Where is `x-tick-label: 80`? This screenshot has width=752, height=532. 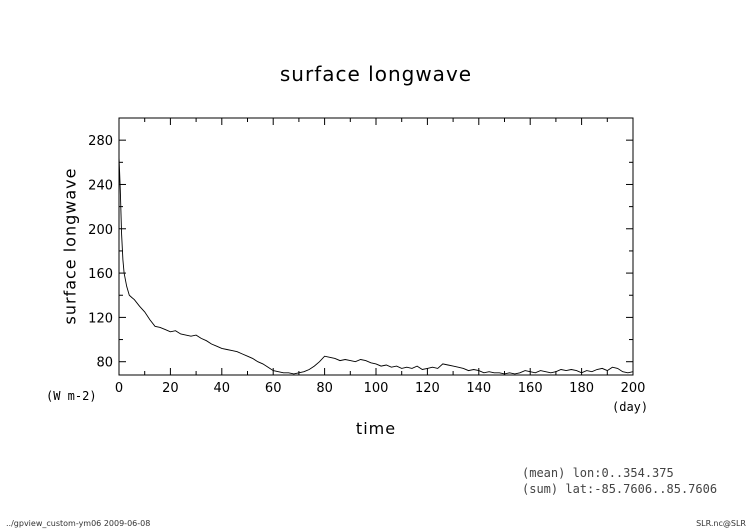
x-tick-label: 80 is located at coordinates (324, 388).